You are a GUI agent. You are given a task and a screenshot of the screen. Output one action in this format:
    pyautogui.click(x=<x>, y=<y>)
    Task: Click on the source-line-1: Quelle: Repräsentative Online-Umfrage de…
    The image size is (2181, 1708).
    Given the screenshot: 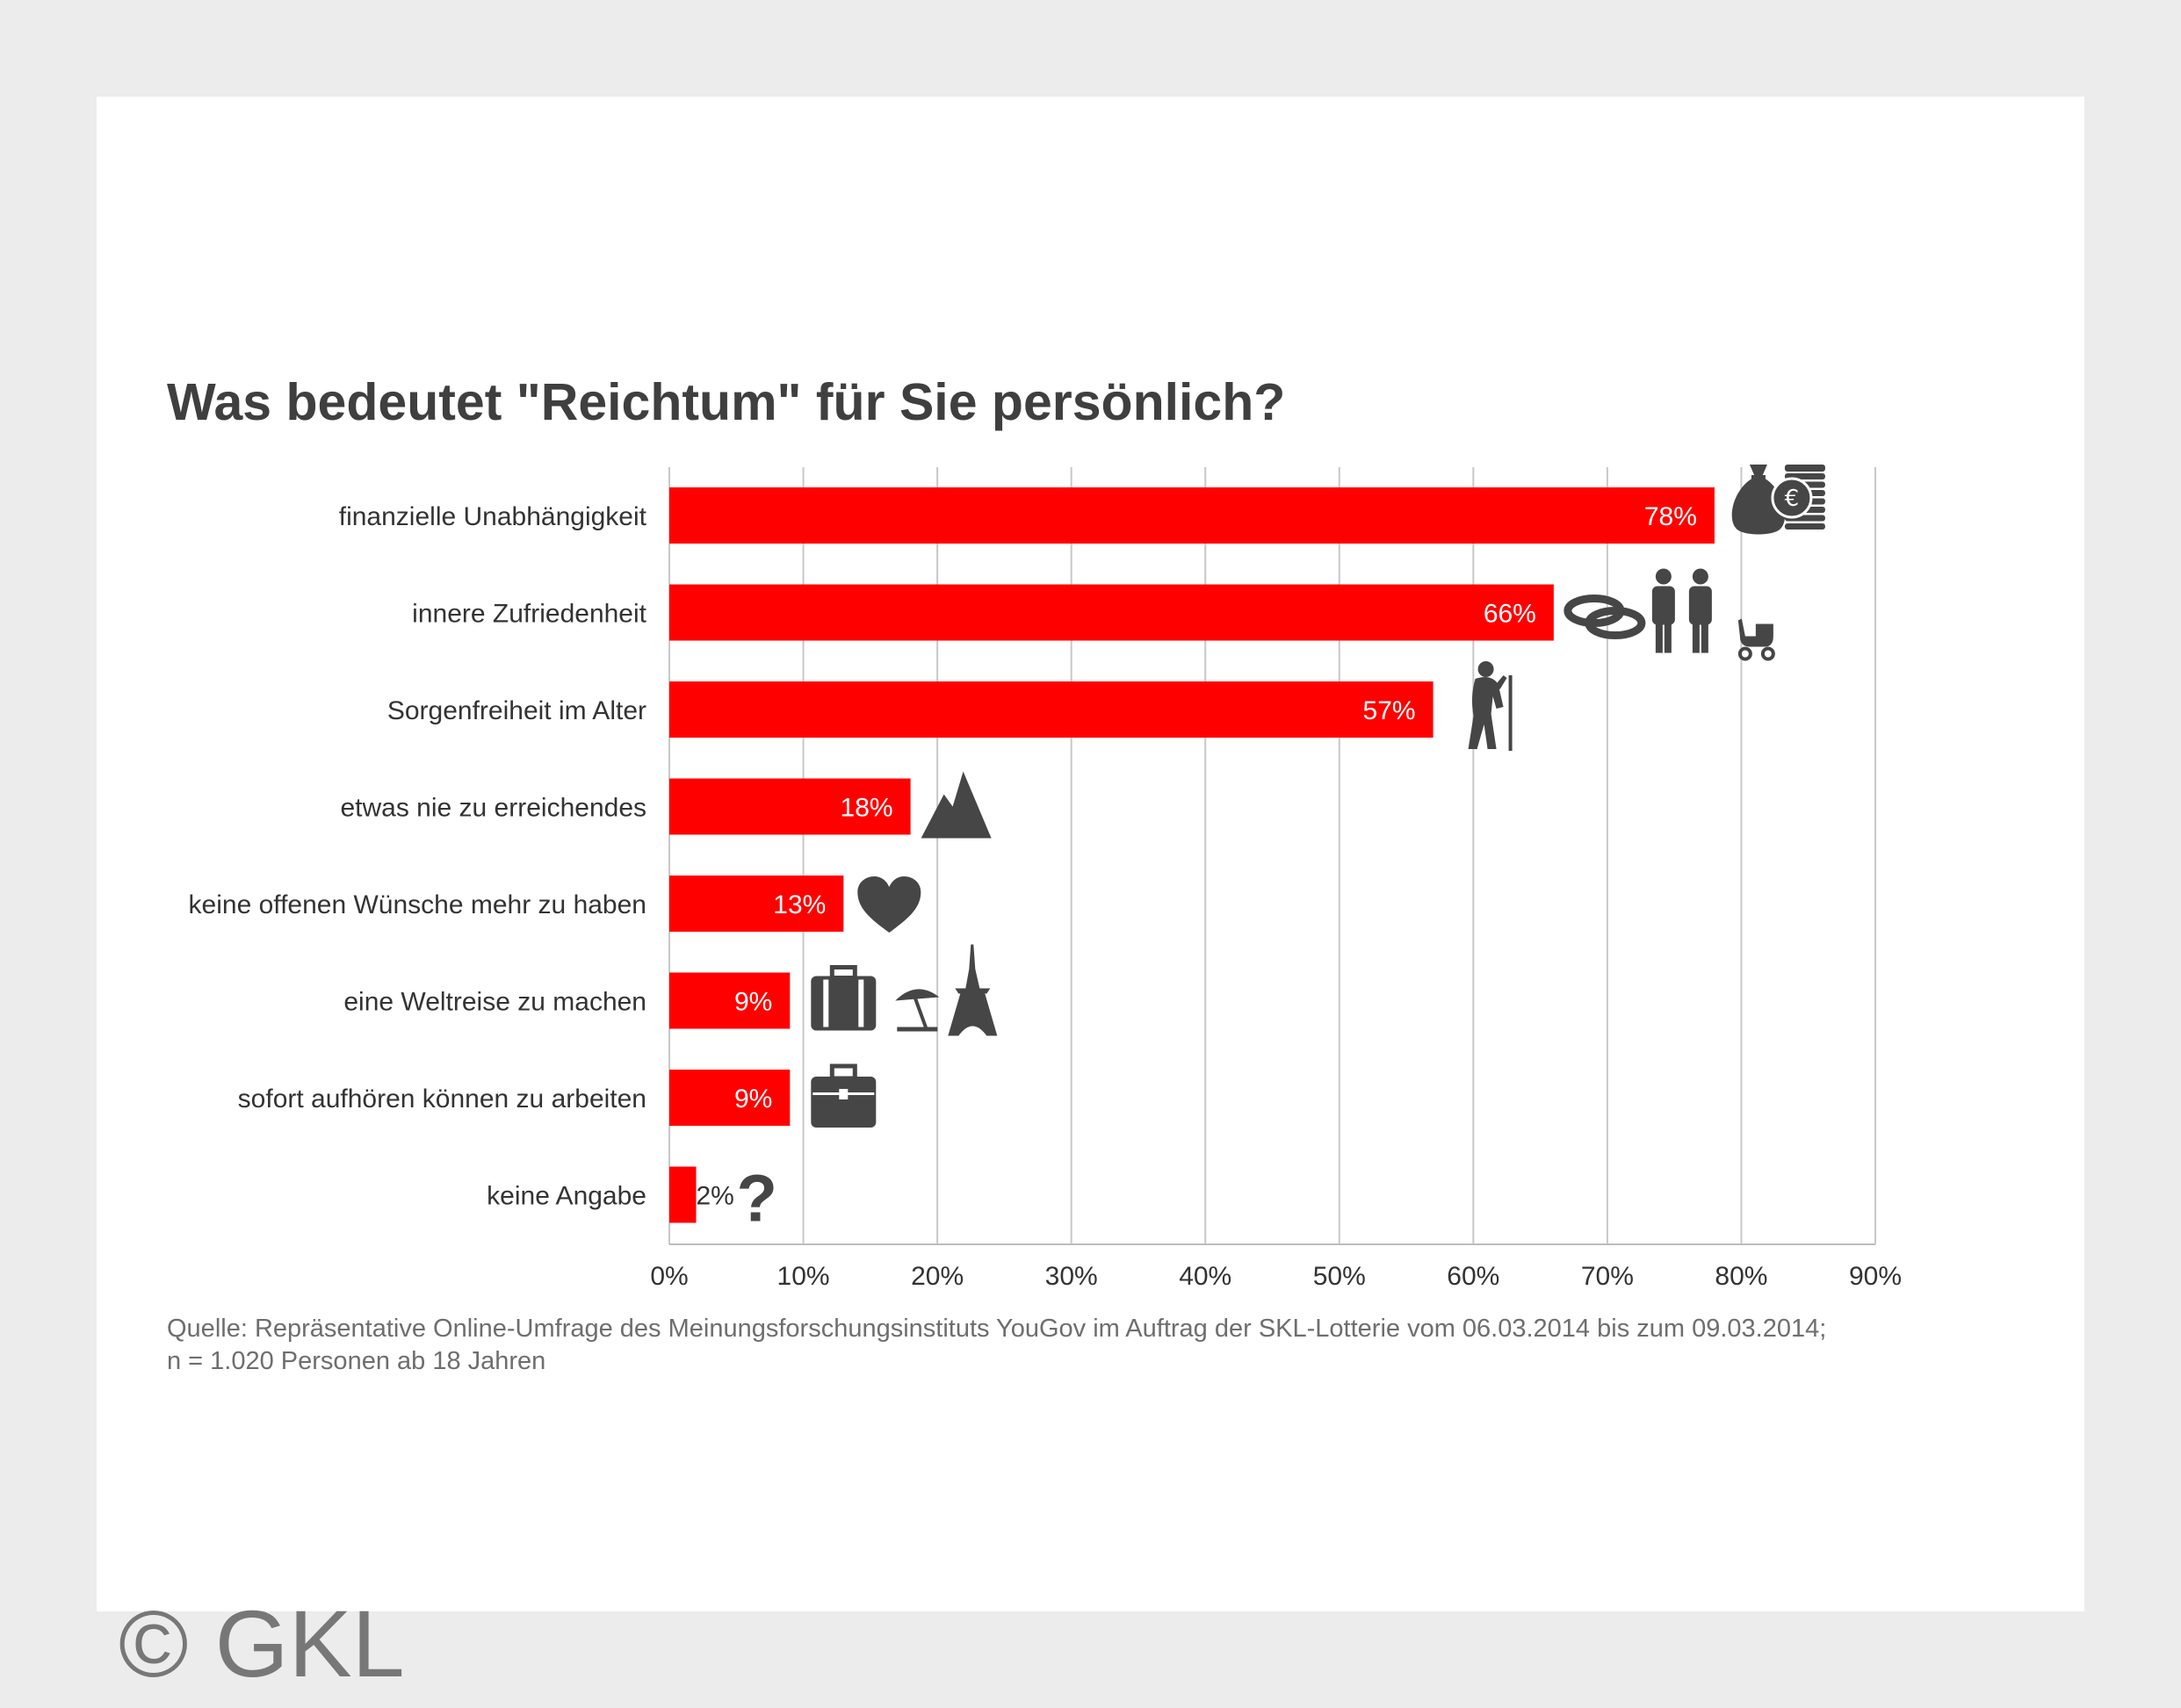 What is the action you would take?
    pyautogui.click(x=997, y=1329)
    